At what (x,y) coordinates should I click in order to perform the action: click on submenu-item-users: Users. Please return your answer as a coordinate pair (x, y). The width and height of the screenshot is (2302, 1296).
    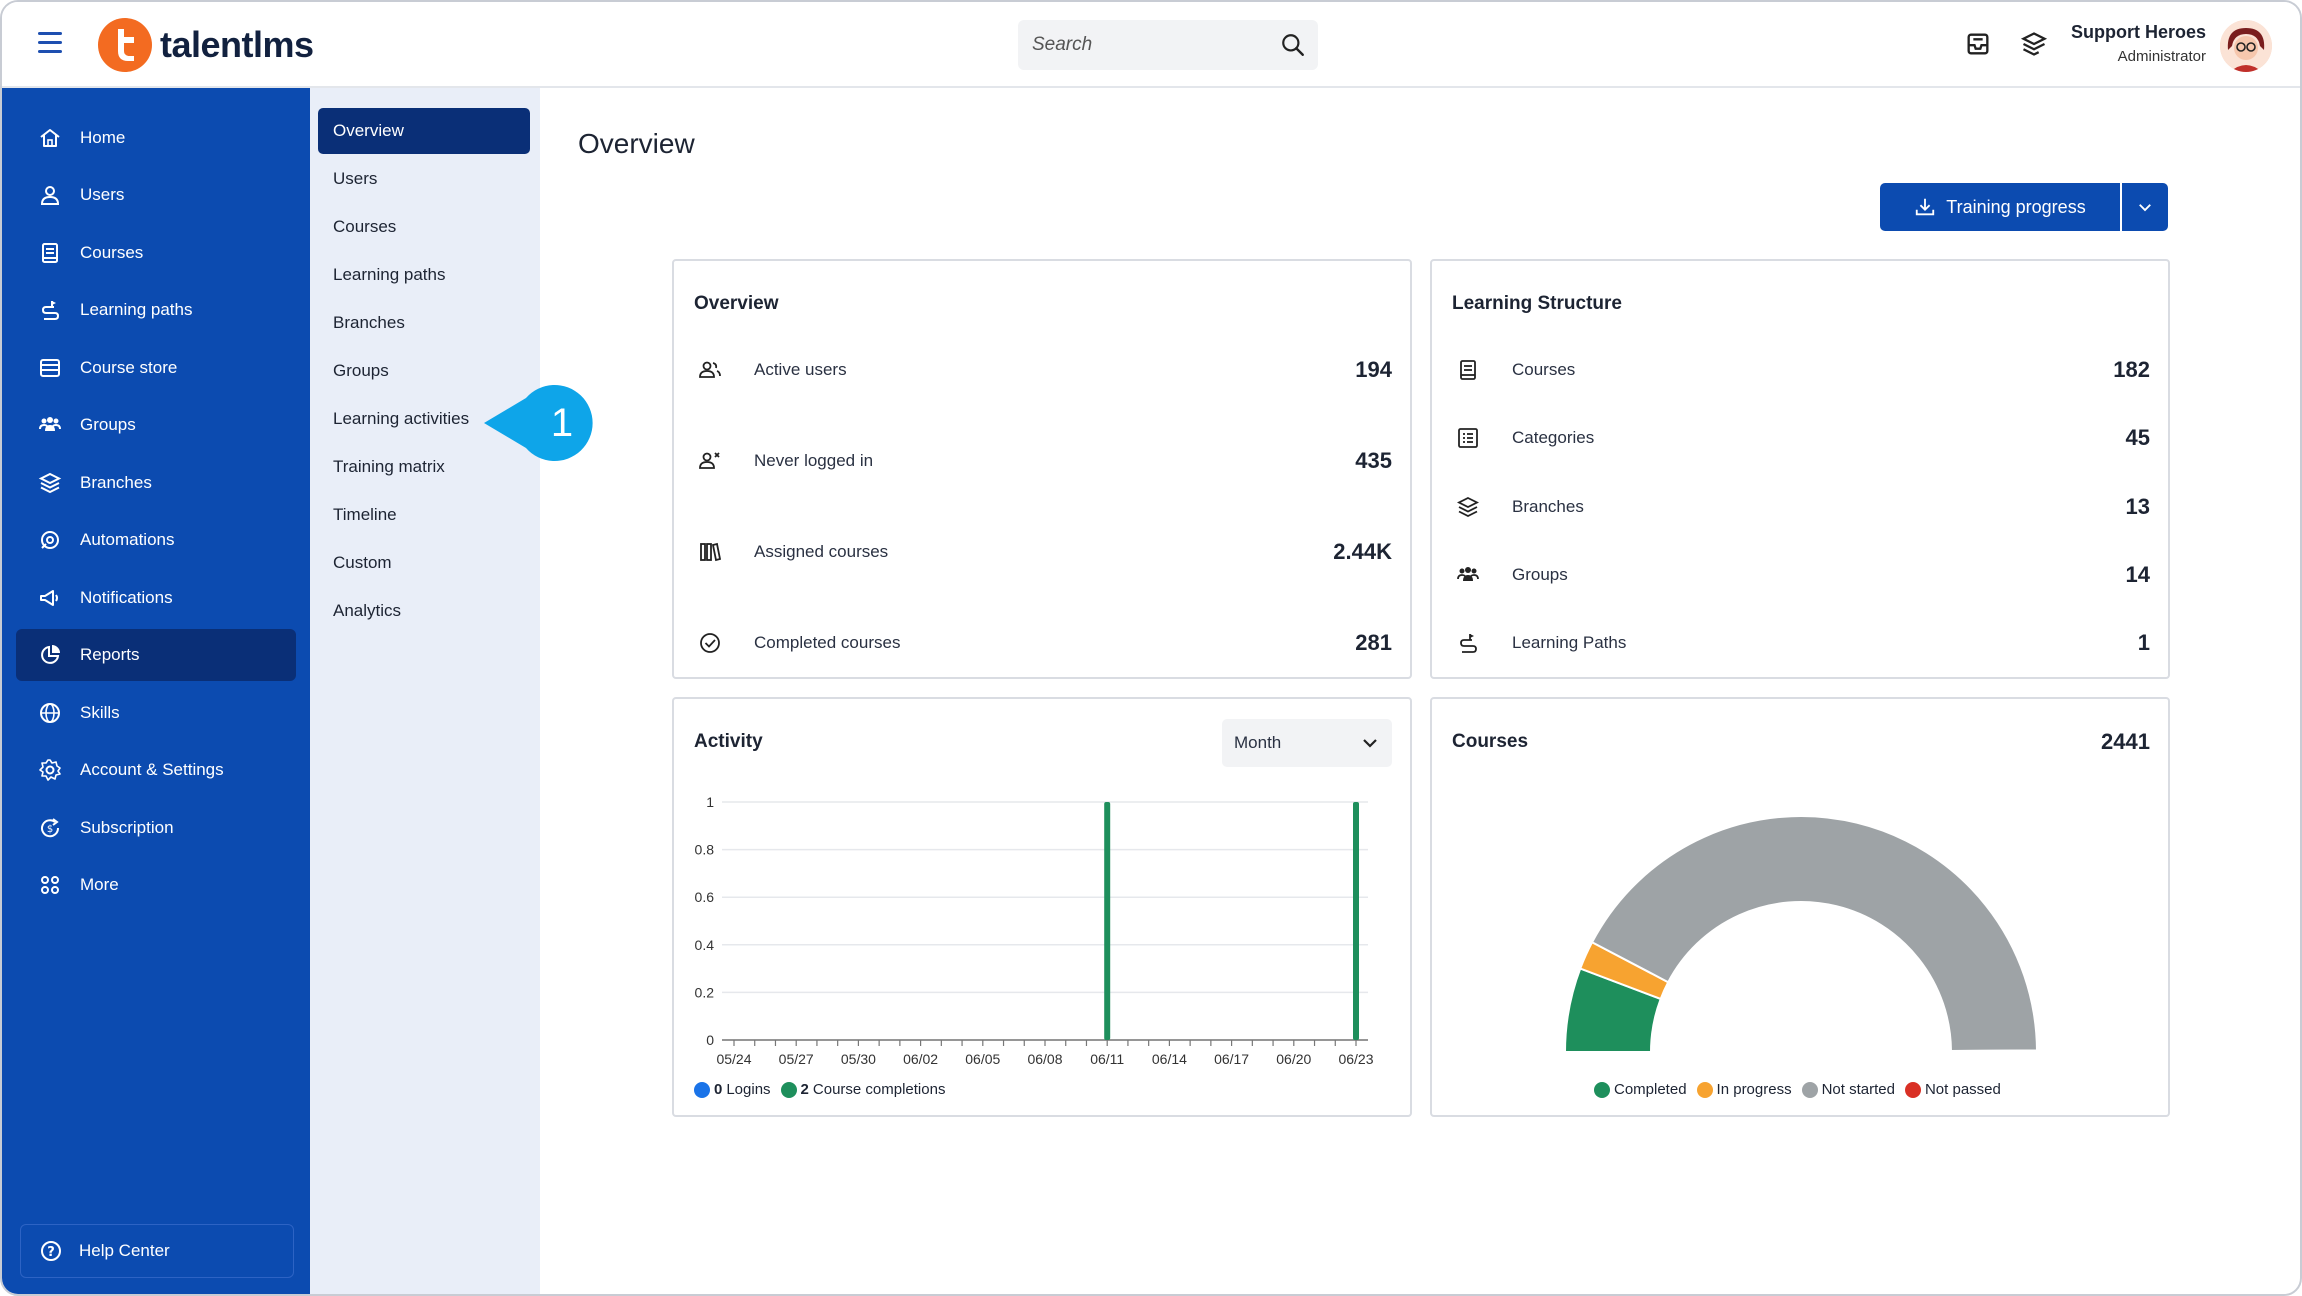
    Looking at the image, I should click on (355, 178).